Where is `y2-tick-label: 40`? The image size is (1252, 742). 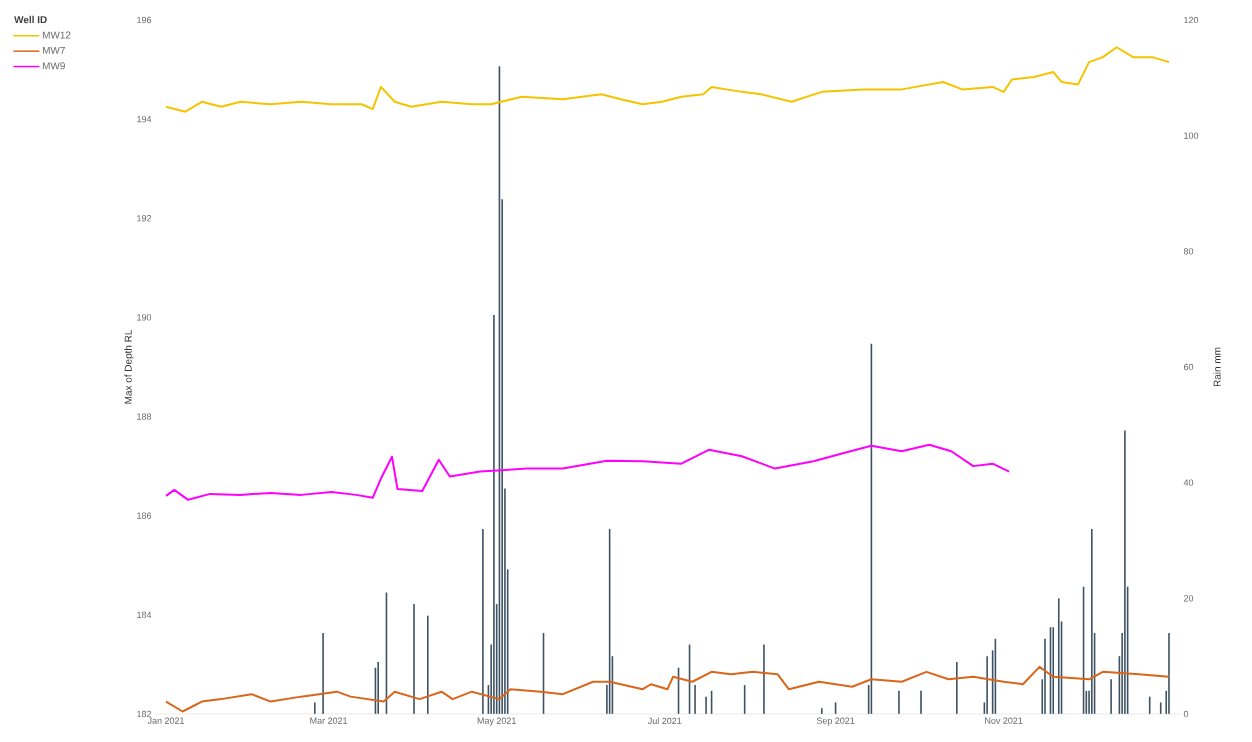 y2-tick-label: 40 is located at coordinates (1188, 482).